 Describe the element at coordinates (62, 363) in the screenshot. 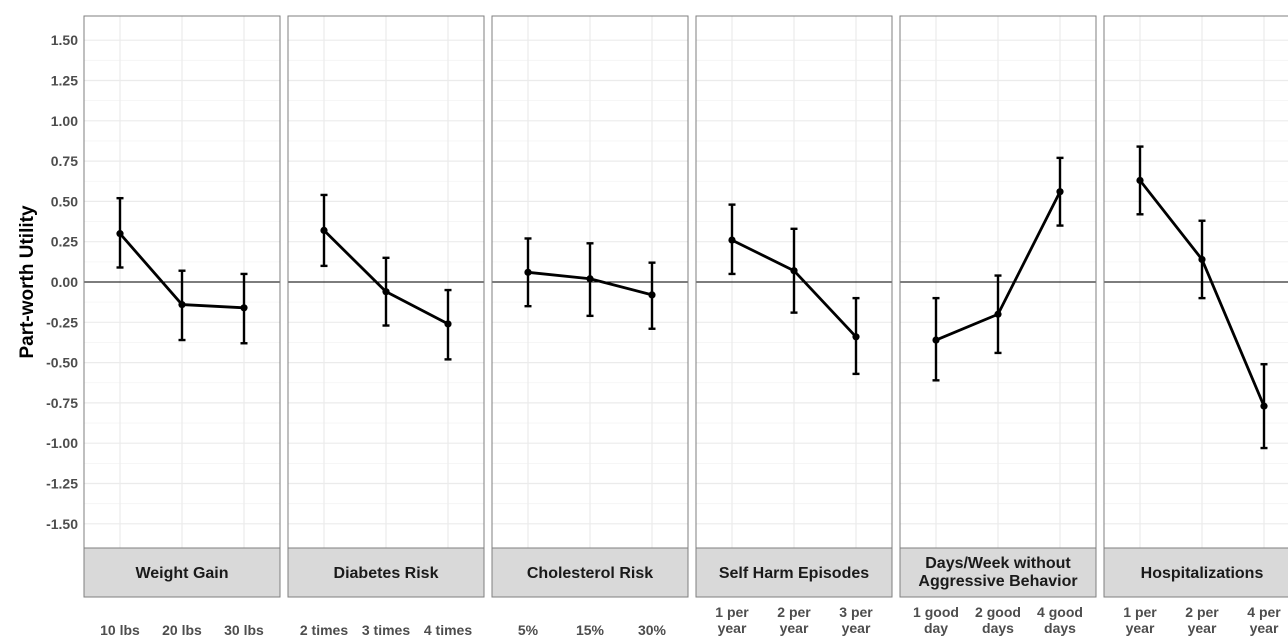

I see `y-tick-label: -0.50` at that location.